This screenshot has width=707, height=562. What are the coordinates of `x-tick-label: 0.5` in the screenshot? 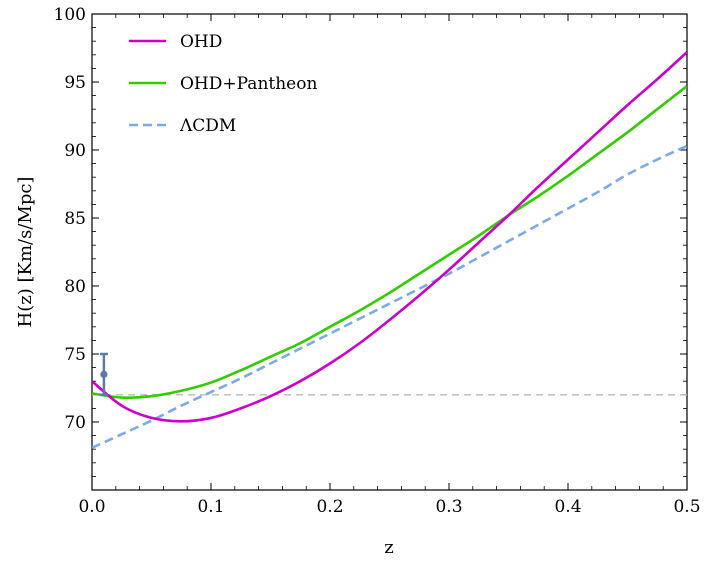 It's located at (686, 507).